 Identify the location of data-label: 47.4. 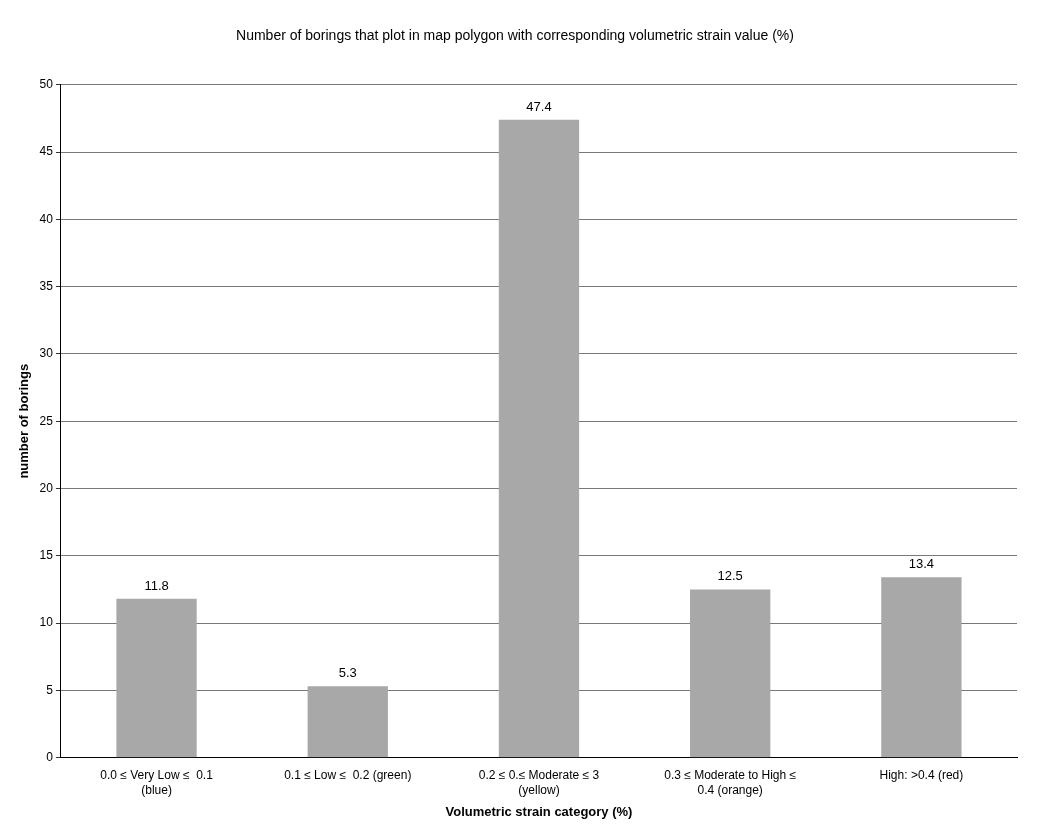
(539, 106).